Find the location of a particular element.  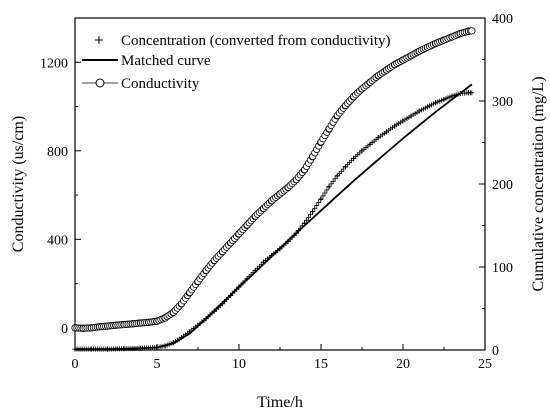

x-tick-label: 0 is located at coordinates (75, 364).